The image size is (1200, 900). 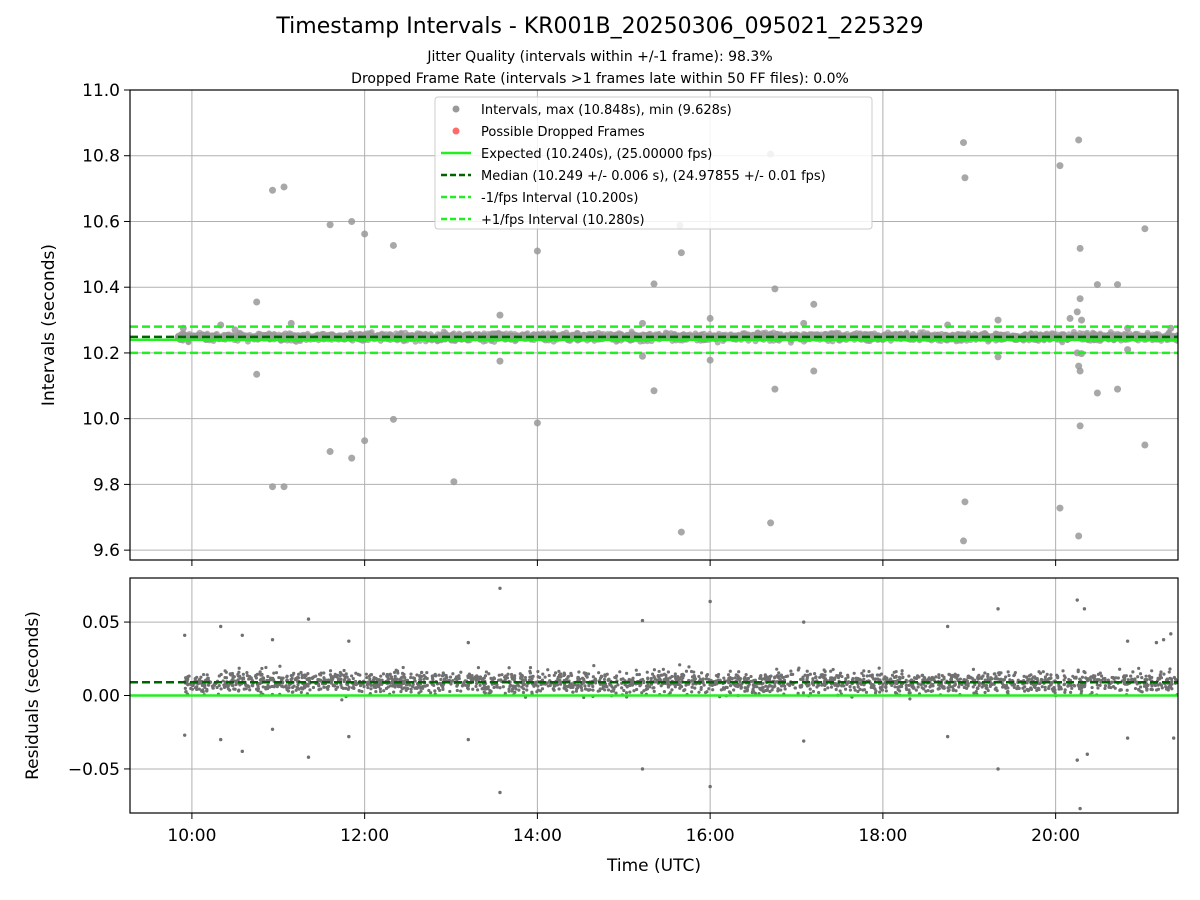 What do you see at coordinates (710, 836) in the screenshot?
I see `xtick-label: 16:00` at bounding box center [710, 836].